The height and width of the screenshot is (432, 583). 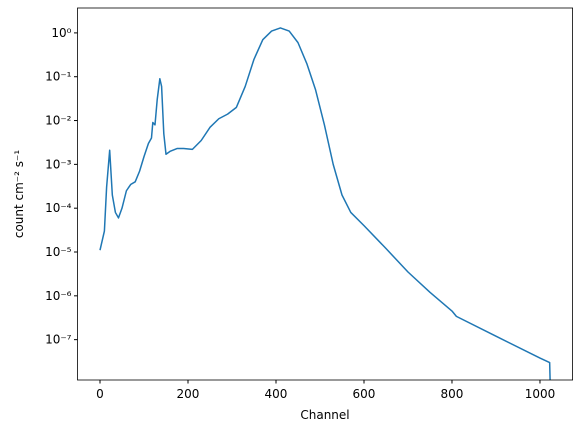 What do you see at coordinates (58, 340) in the screenshot?
I see `y-tick-label: 10⁻⁷` at bounding box center [58, 340].